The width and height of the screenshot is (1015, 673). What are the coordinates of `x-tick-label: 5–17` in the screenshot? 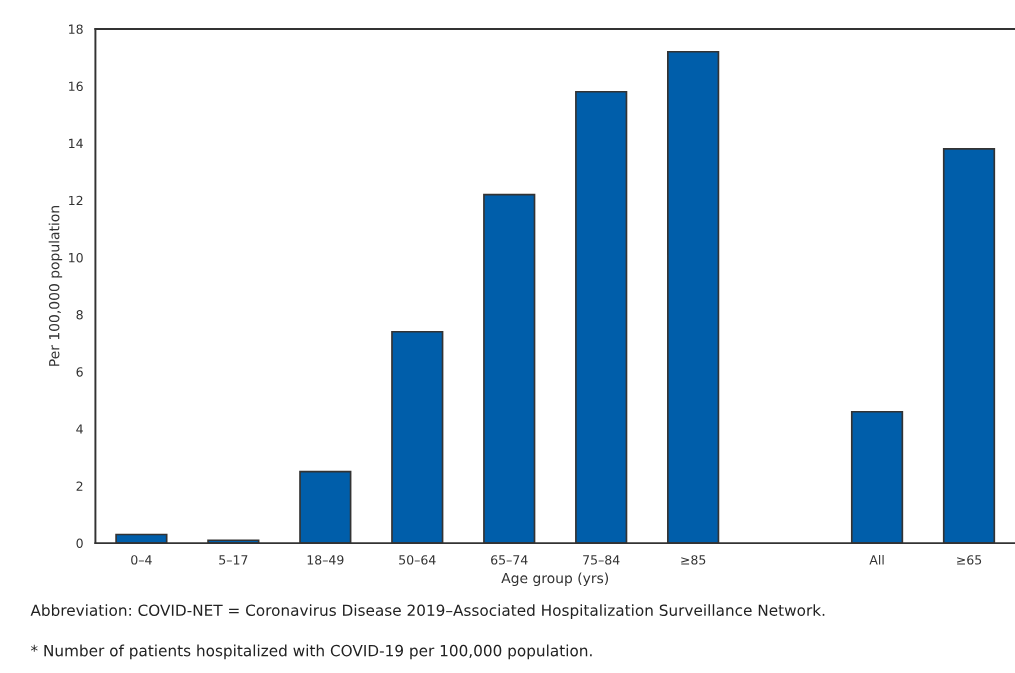 It's located at (233, 560).